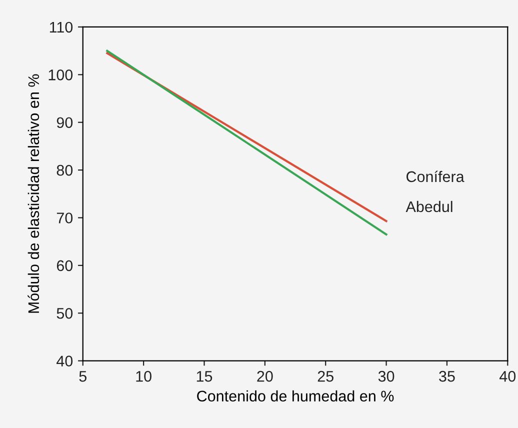 This screenshot has height=428, width=518. What do you see at coordinates (265, 376) in the screenshot?
I see `x-tick-label: 20` at bounding box center [265, 376].